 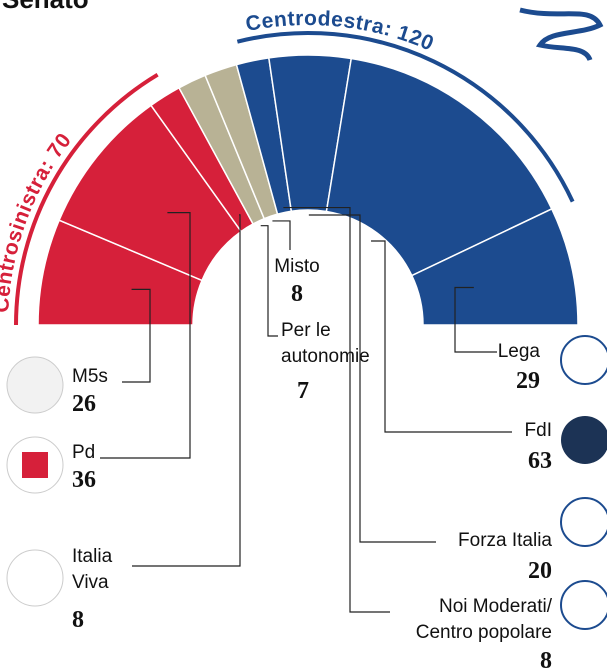 I want to click on logo-iv, so click(x=35, y=578).